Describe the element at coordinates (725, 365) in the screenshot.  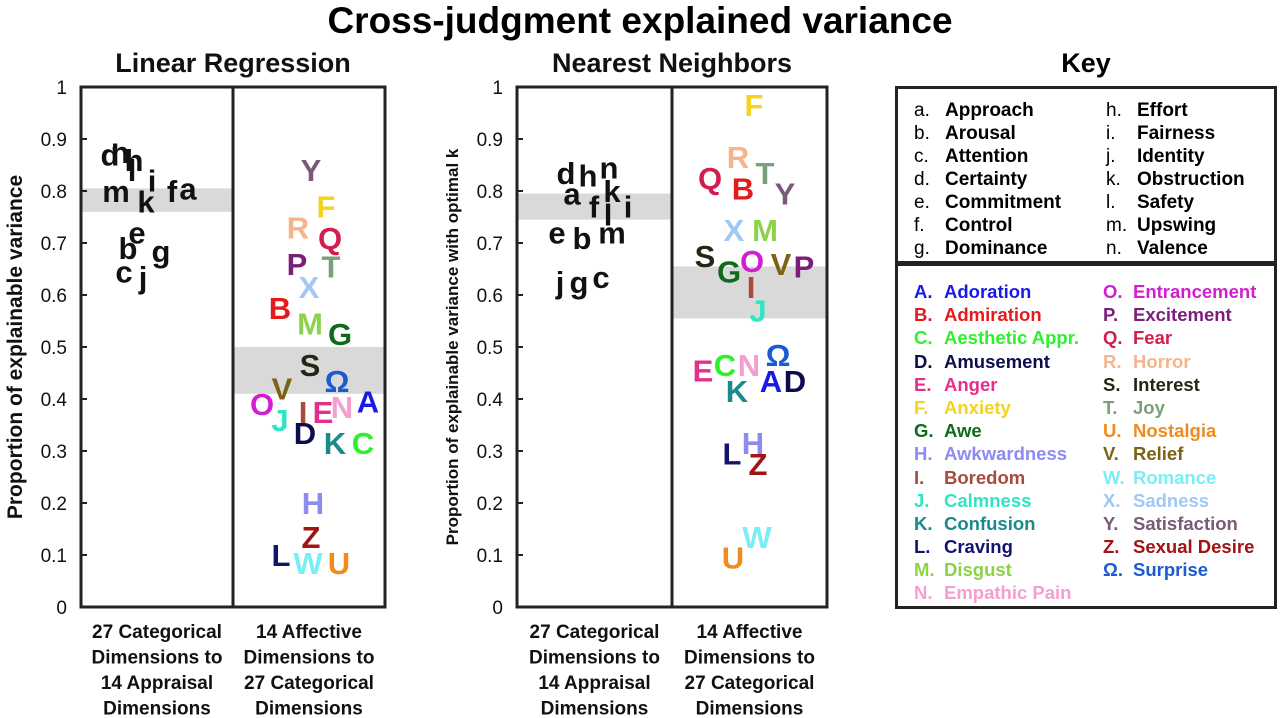
I see `point-category-C: C` at that location.